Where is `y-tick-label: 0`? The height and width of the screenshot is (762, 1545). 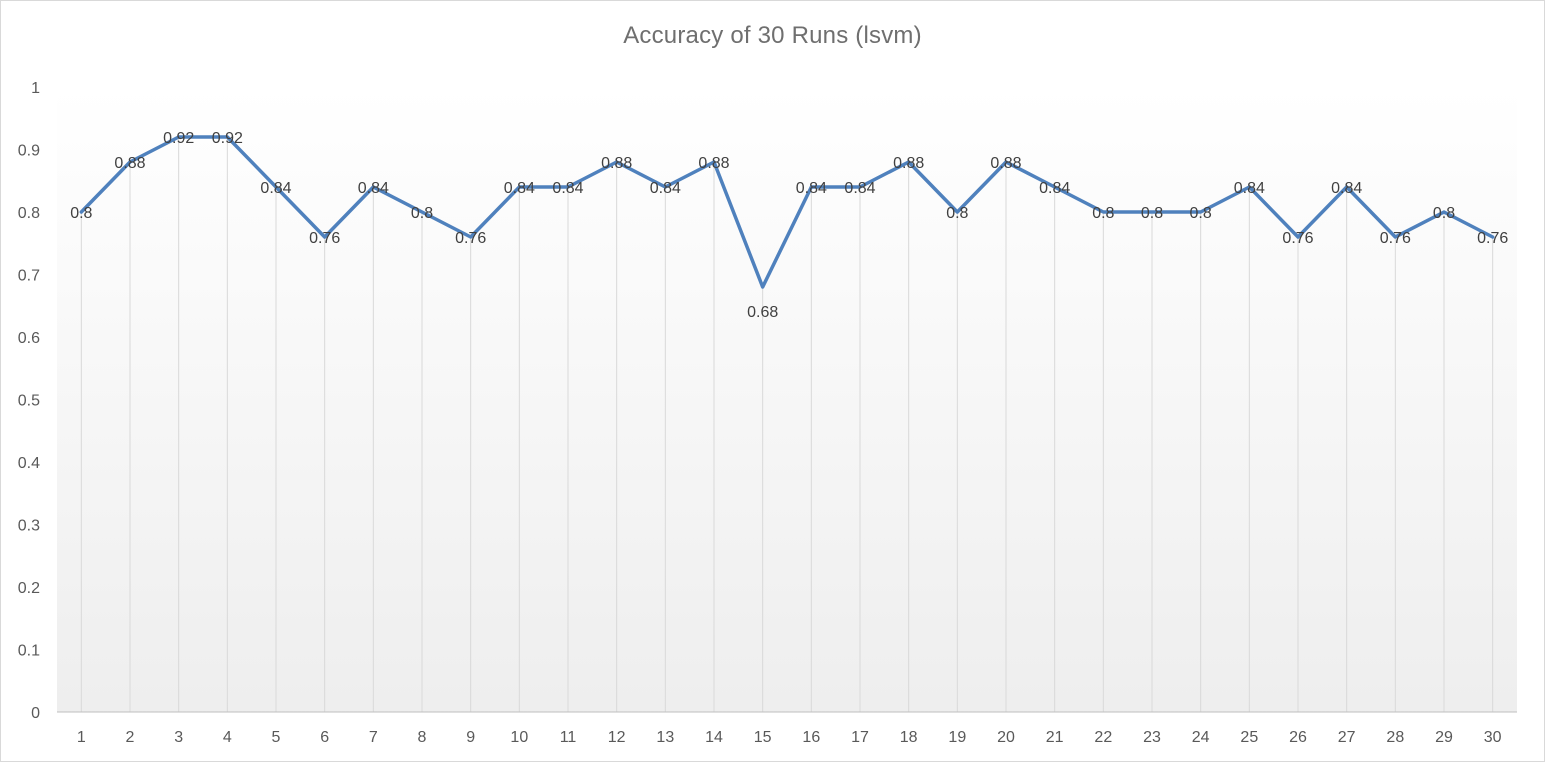 y-tick-label: 0 is located at coordinates (35, 713).